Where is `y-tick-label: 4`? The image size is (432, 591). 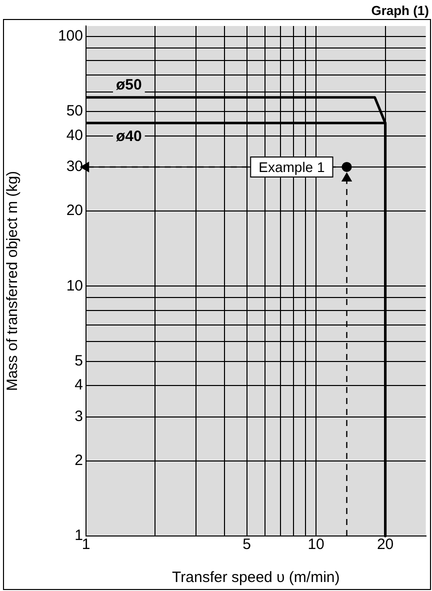
y-tick-label: 4 is located at coordinates (78, 385).